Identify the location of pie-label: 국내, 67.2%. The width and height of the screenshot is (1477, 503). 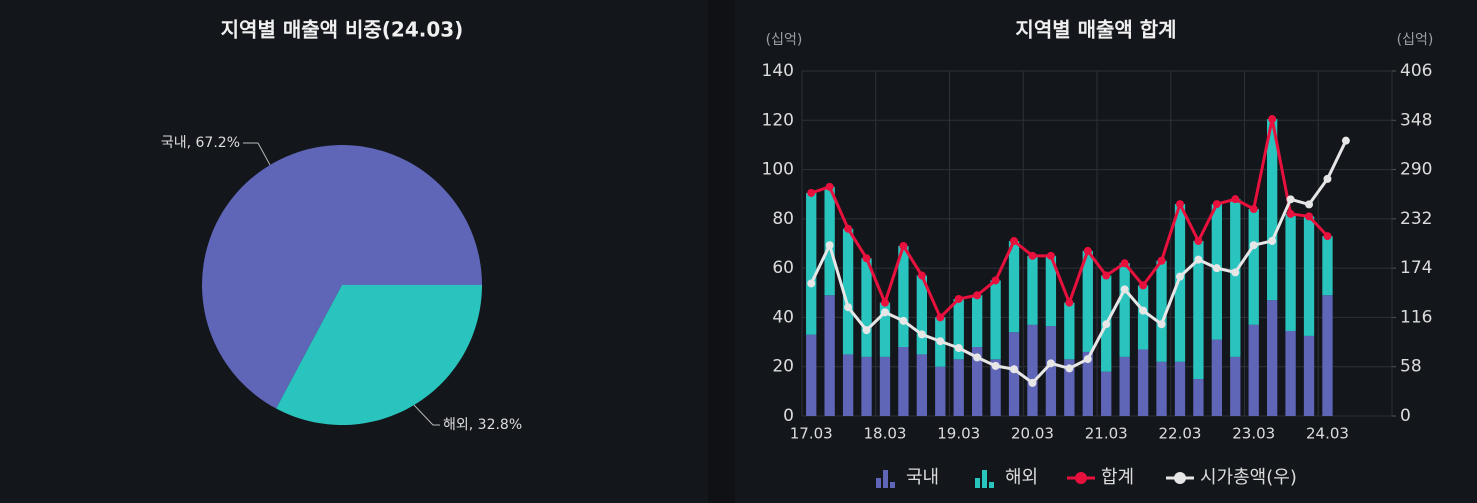
(200, 143).